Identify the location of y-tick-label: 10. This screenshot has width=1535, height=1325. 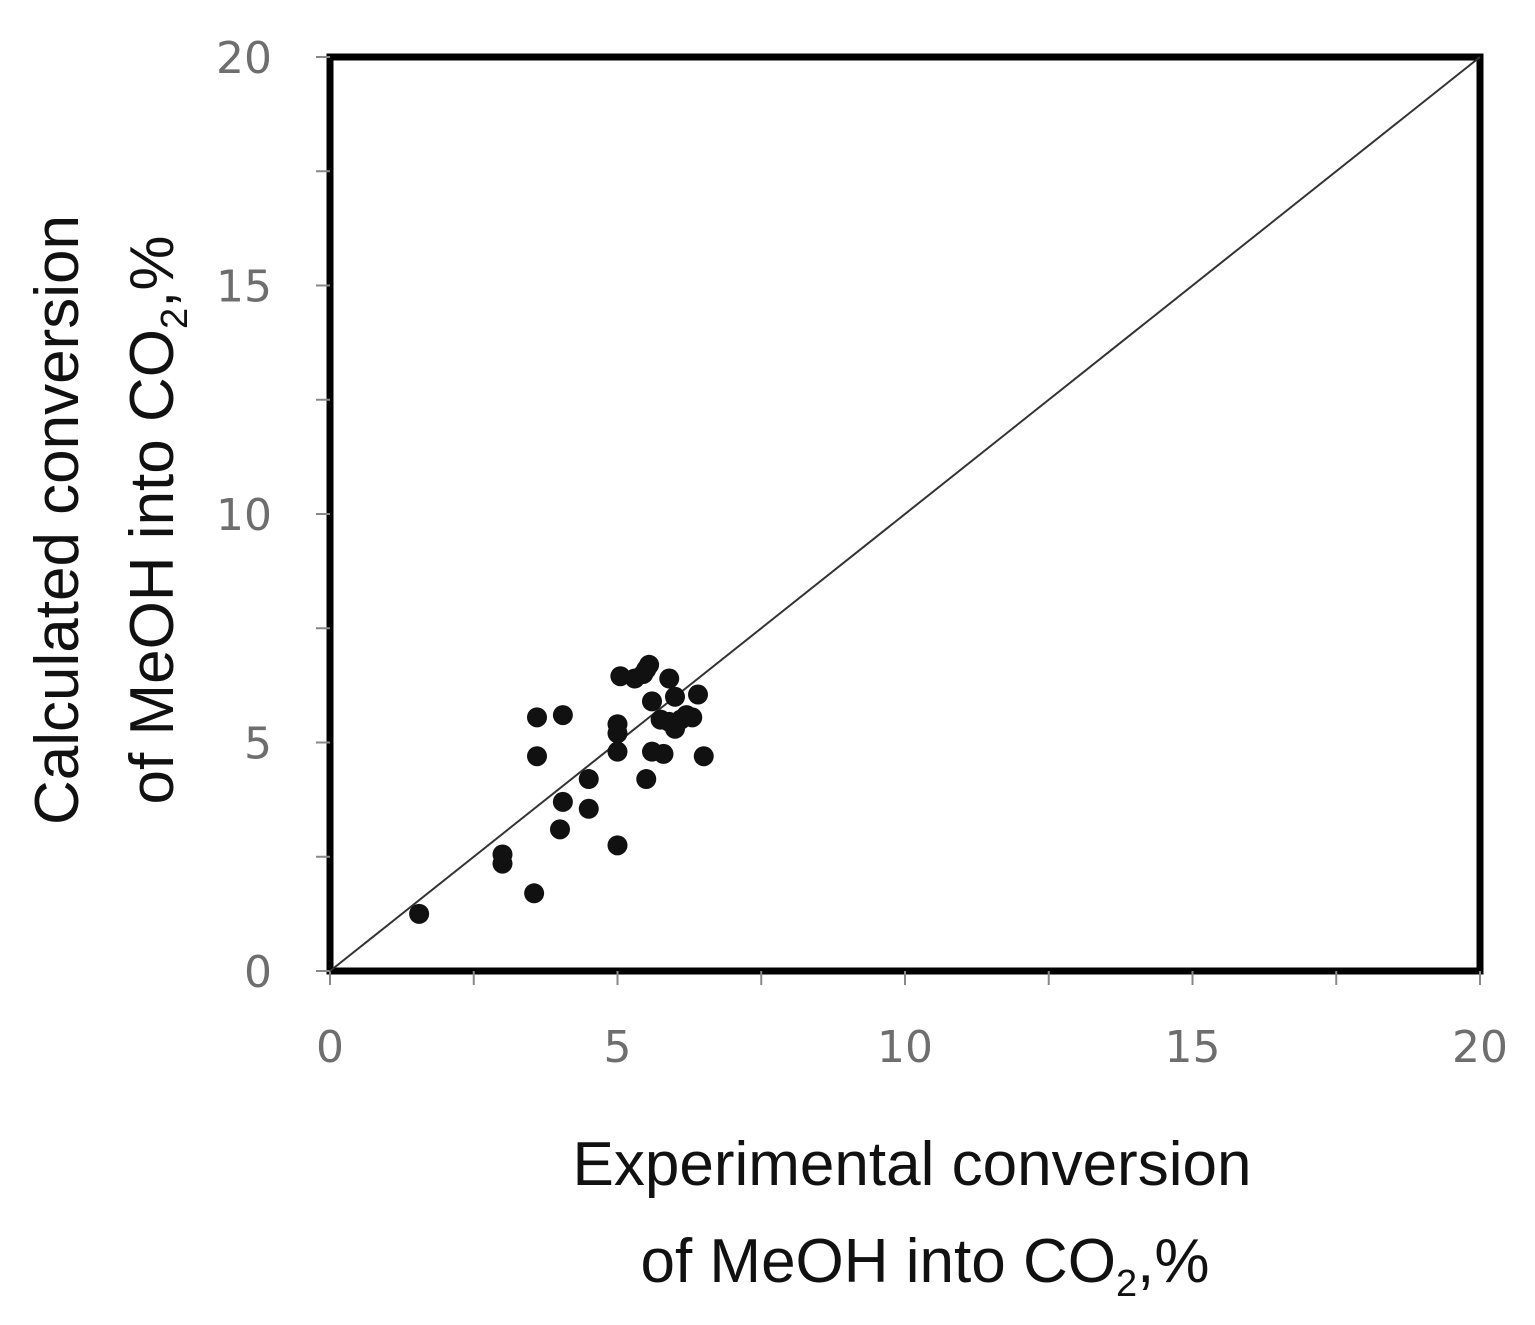
(244, 515).